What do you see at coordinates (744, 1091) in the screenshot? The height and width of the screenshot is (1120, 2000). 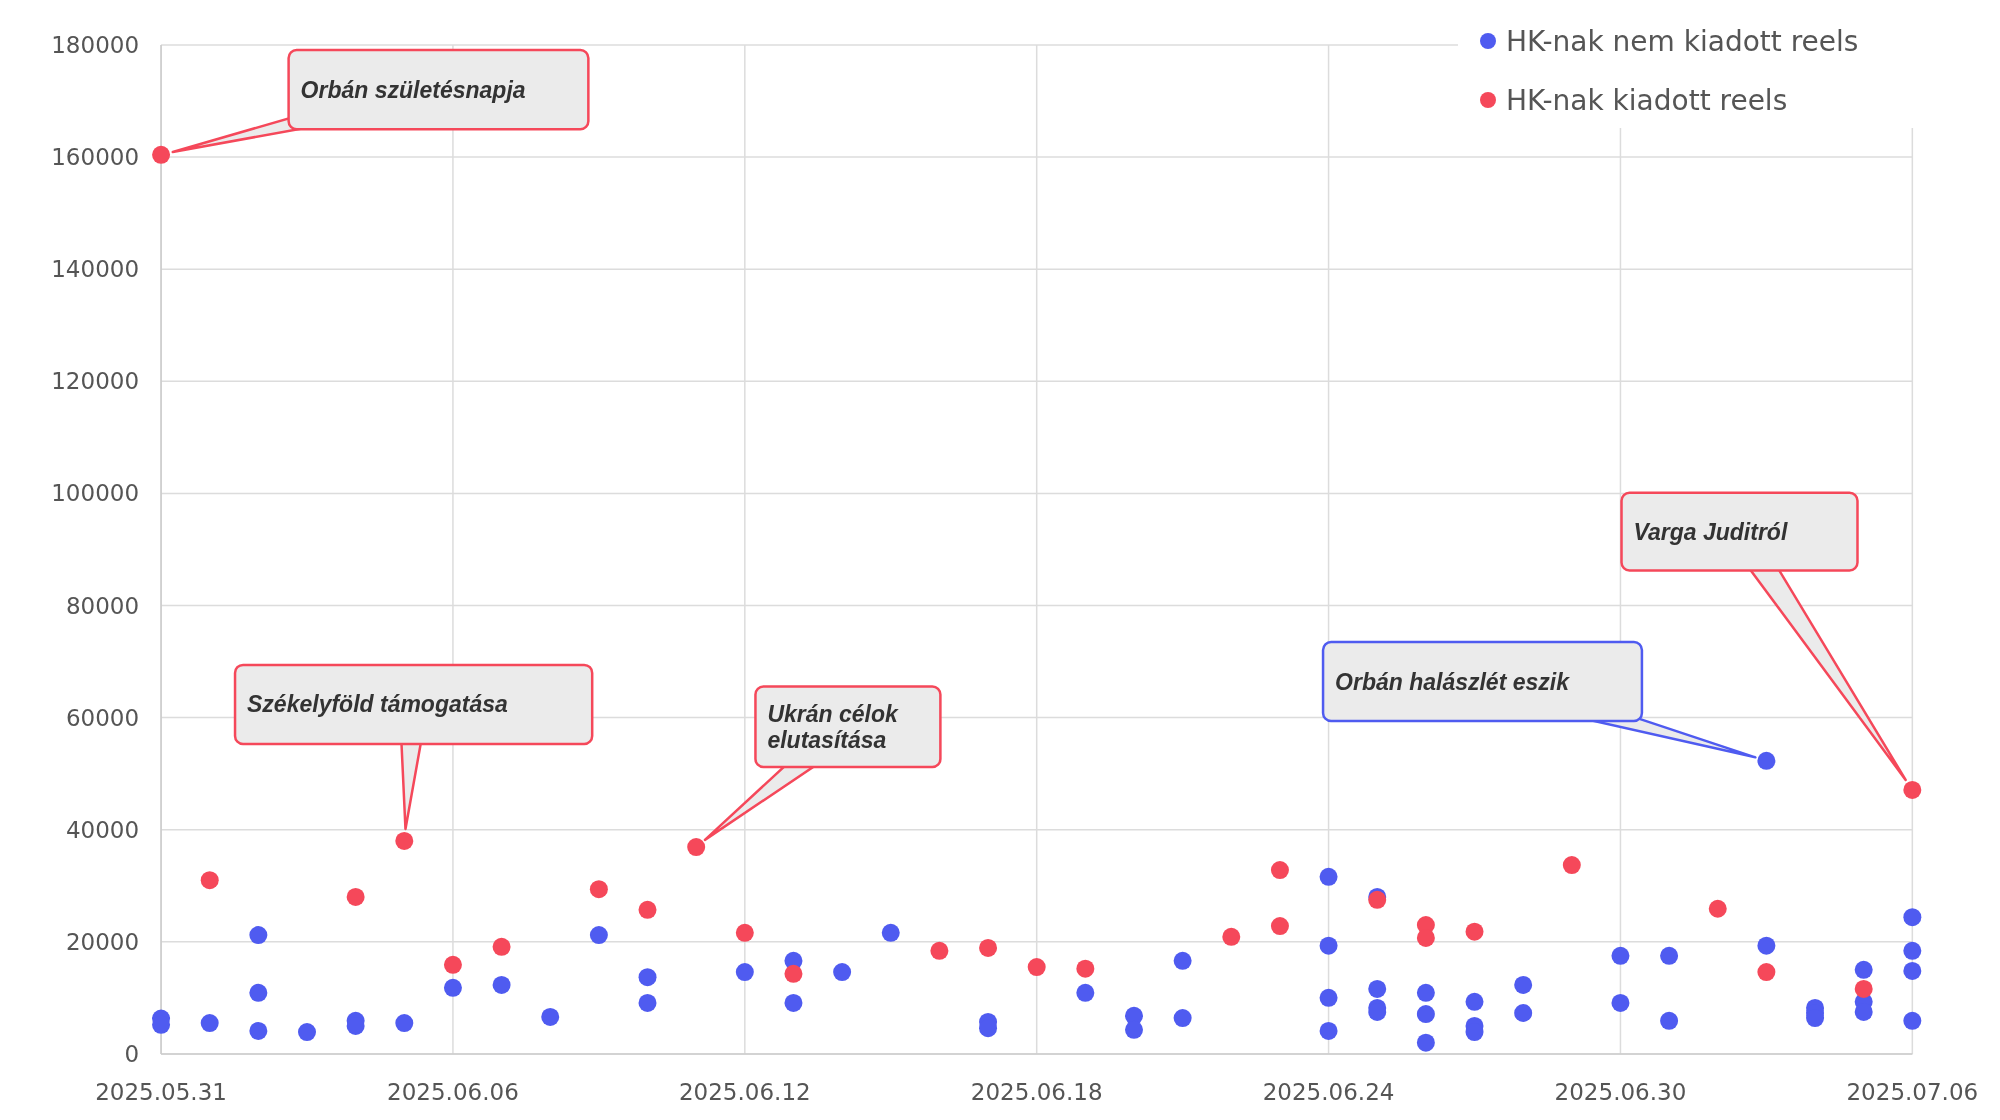 I see `x-tick-label: 2025.06.12` at bounding box center [744, 1091].